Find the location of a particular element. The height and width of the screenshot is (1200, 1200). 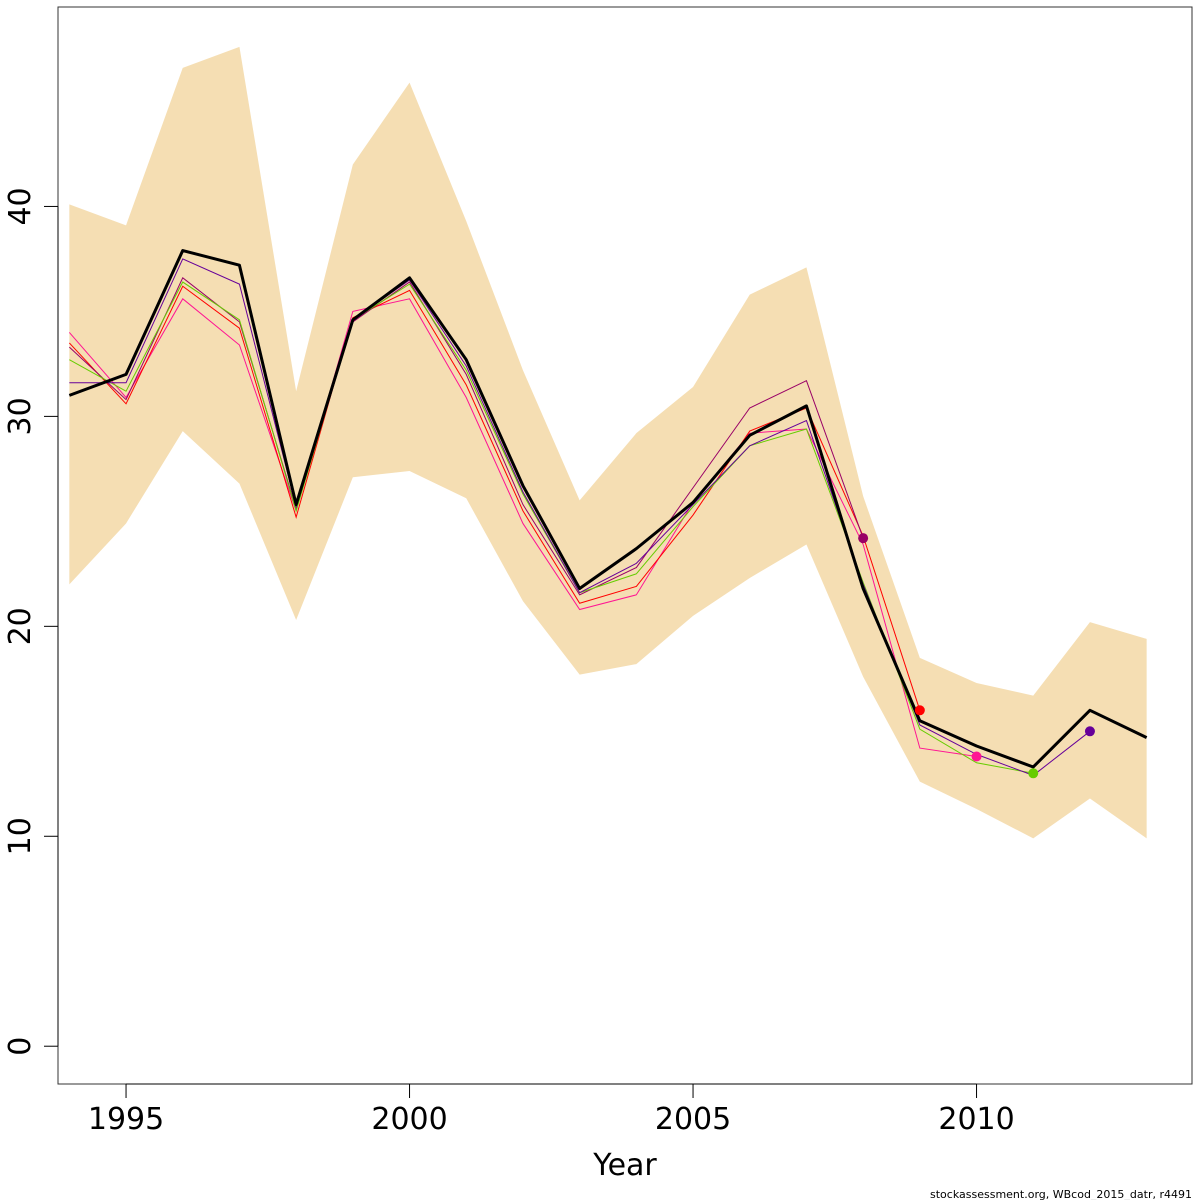

y-axis: 0 10 20 30 40 is located at coordinates (31, 621).